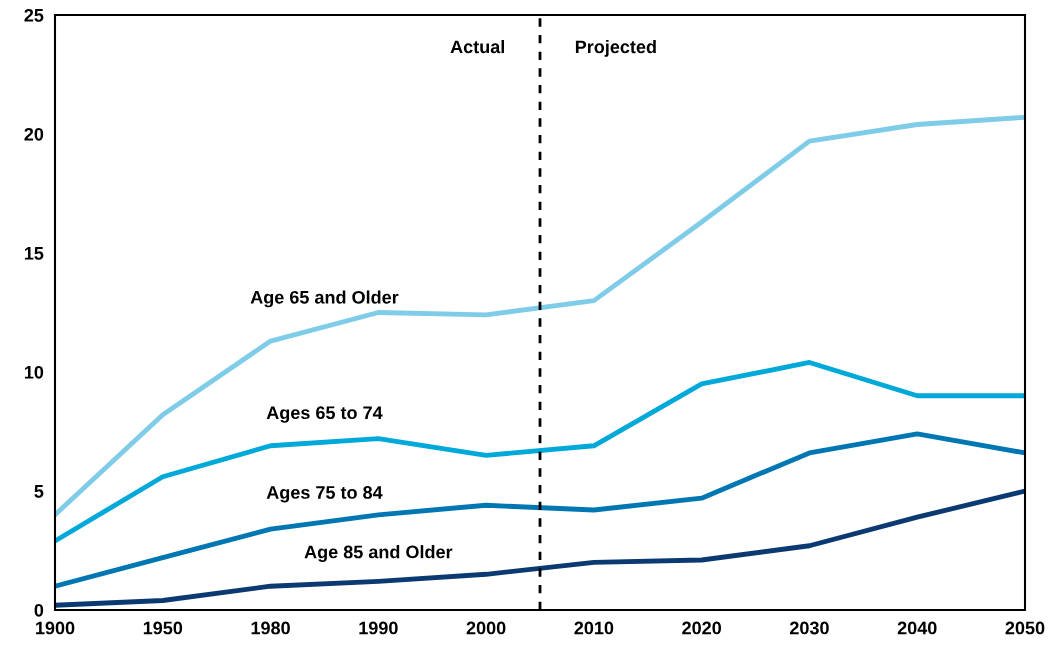  What do you see at coordinates (39, 610) in the screenshot?
I see `y-tick-label: 0` at bounding box center [39, 610].